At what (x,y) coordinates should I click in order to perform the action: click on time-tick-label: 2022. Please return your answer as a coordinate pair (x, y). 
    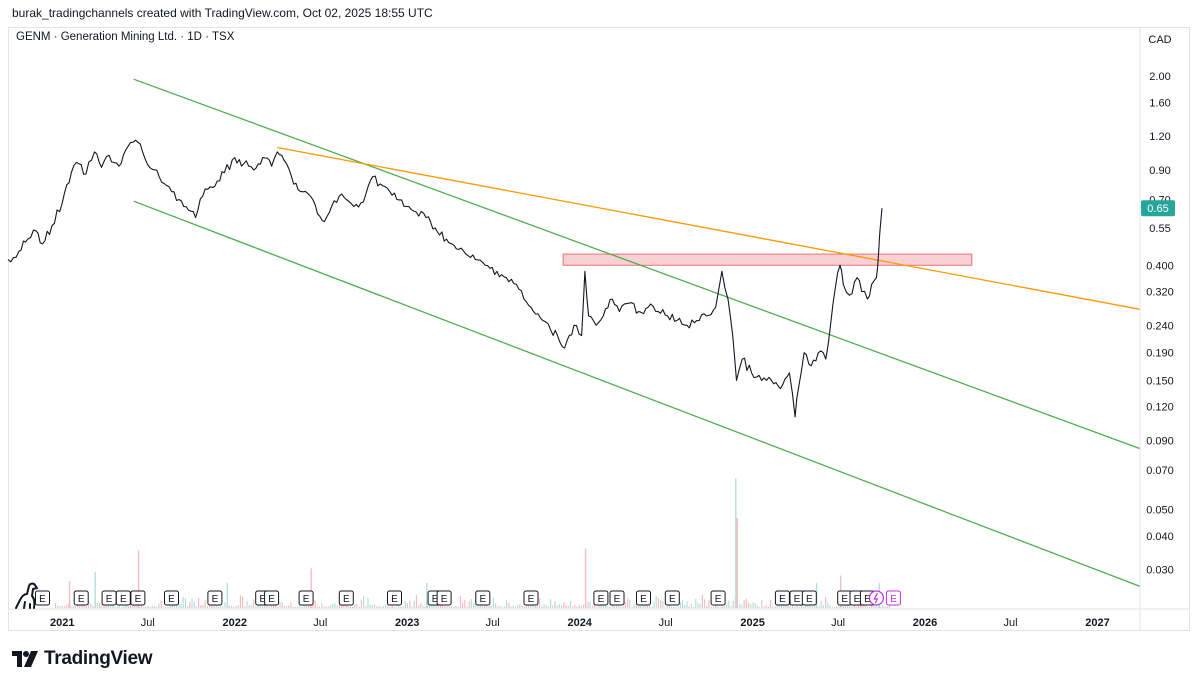
    Looking at the image, I should click on (235, 623).